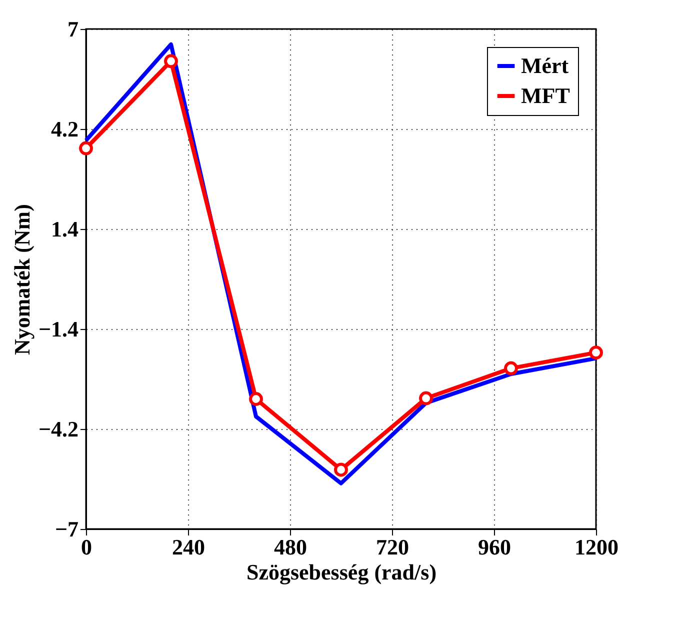  What do you see at coordinates (290, 547) in the screenshot?
I see `x-tick-label: 480` at bounding box center [290, 547].